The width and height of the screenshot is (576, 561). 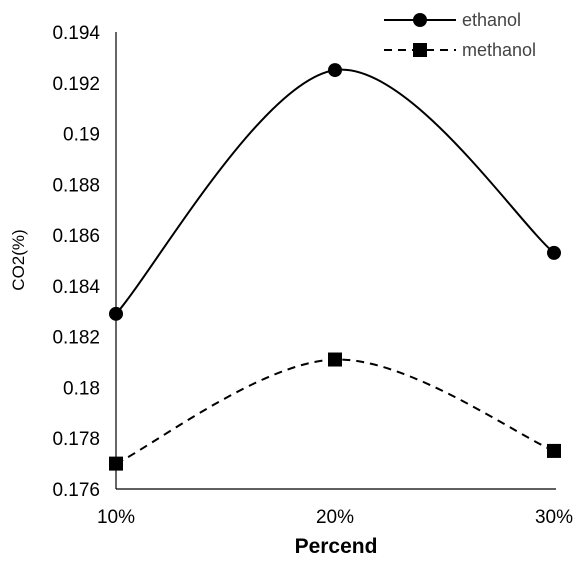 I want to click on y-tick-label: 0.188, so click(x=76, y=185).